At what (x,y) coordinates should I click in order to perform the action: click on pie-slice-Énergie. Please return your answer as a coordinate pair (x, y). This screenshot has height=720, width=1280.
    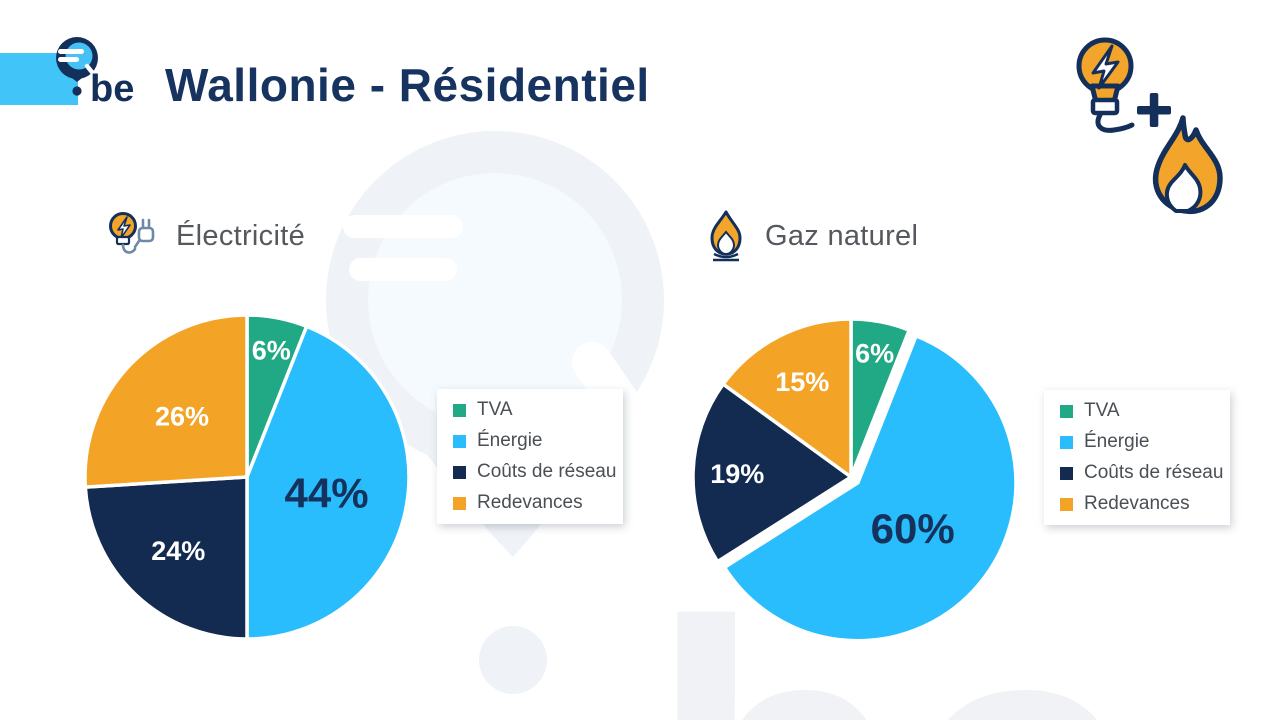
    Looking at the image, I should click on (870, 488).